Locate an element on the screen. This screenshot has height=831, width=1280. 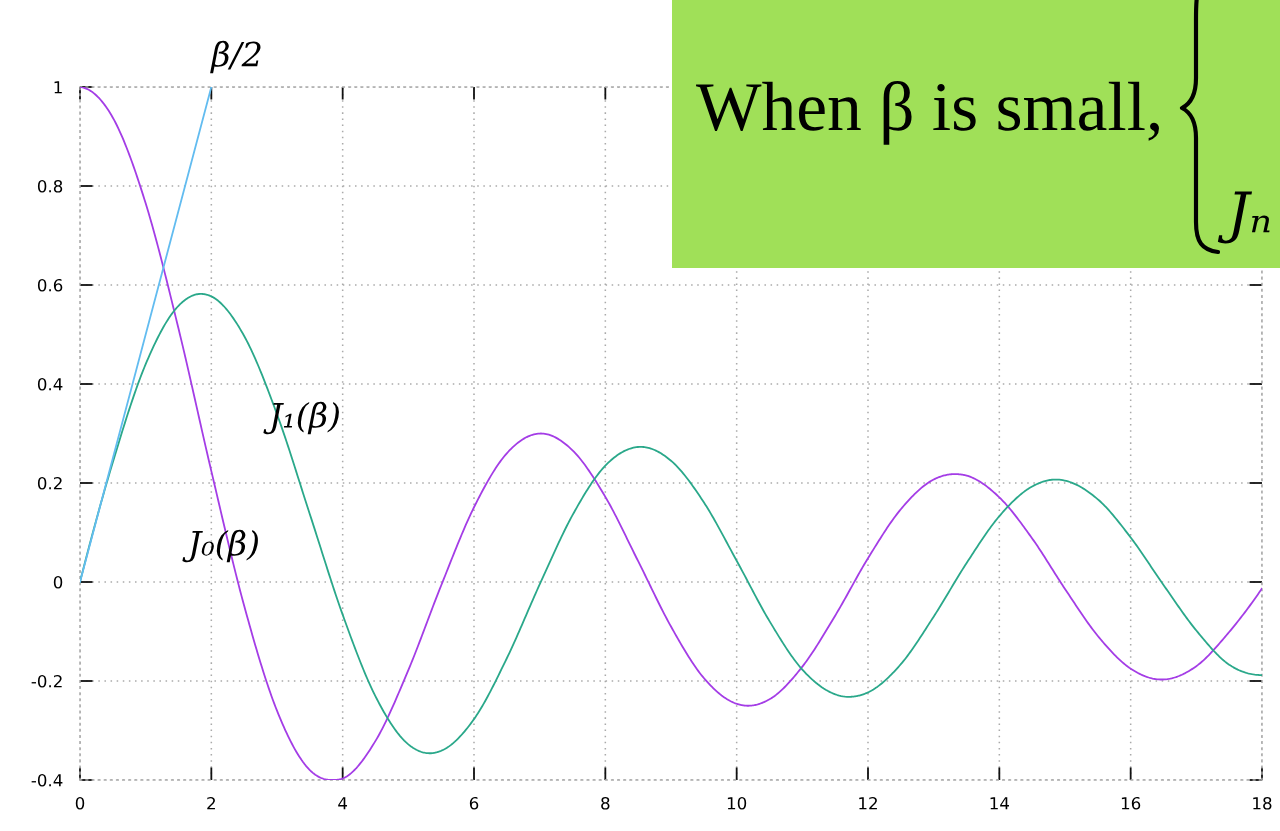
annotation: When β is small, is located at coordinates (927, 113).